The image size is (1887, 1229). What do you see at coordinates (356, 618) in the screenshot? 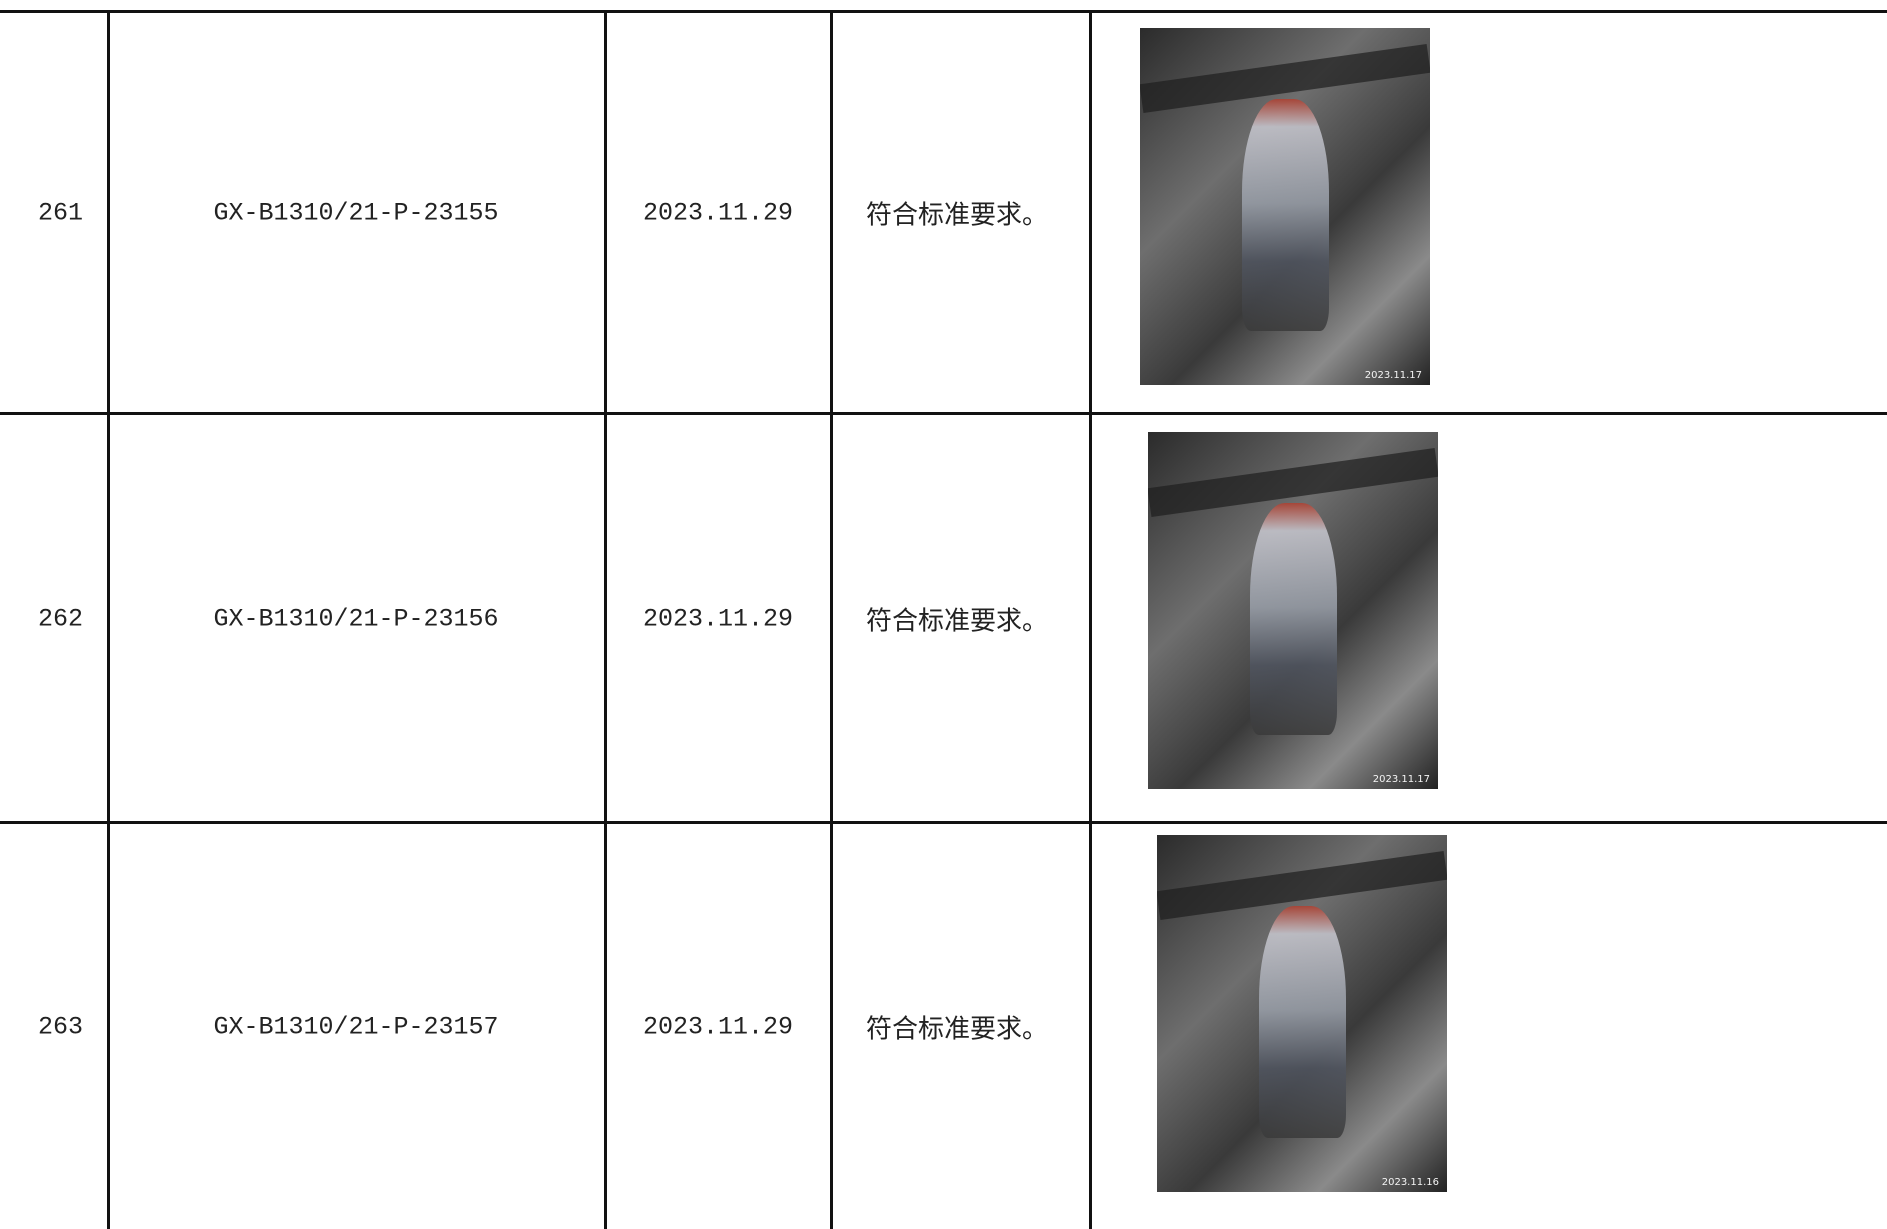
I see `permit-code: GX-B1310/21-P-23156` at bounding box center [356, 618].